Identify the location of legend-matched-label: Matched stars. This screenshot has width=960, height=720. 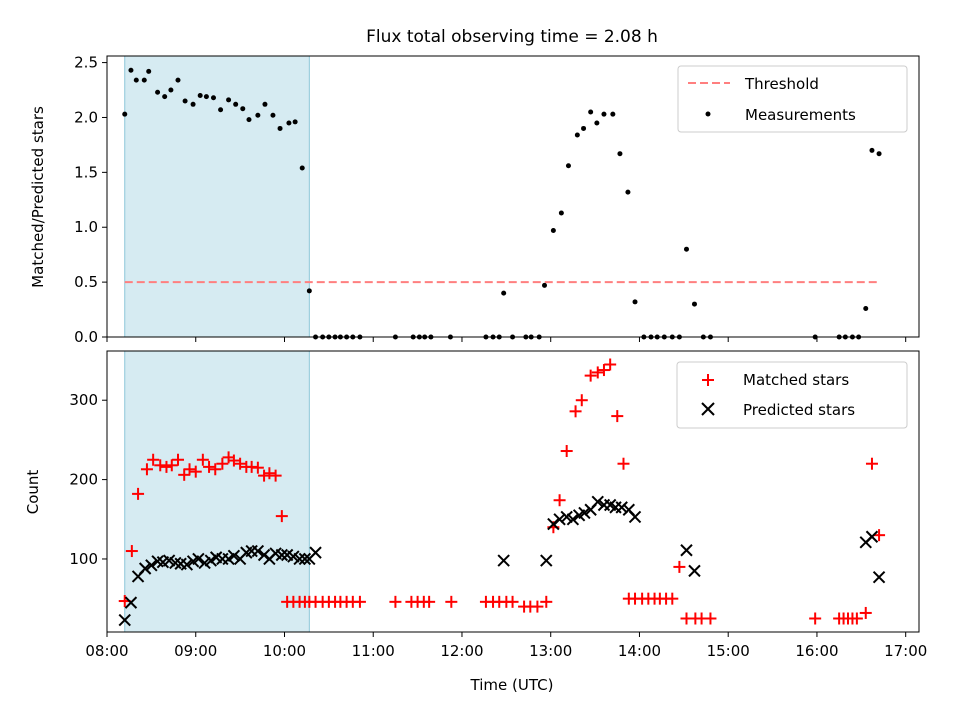
(796, 380).